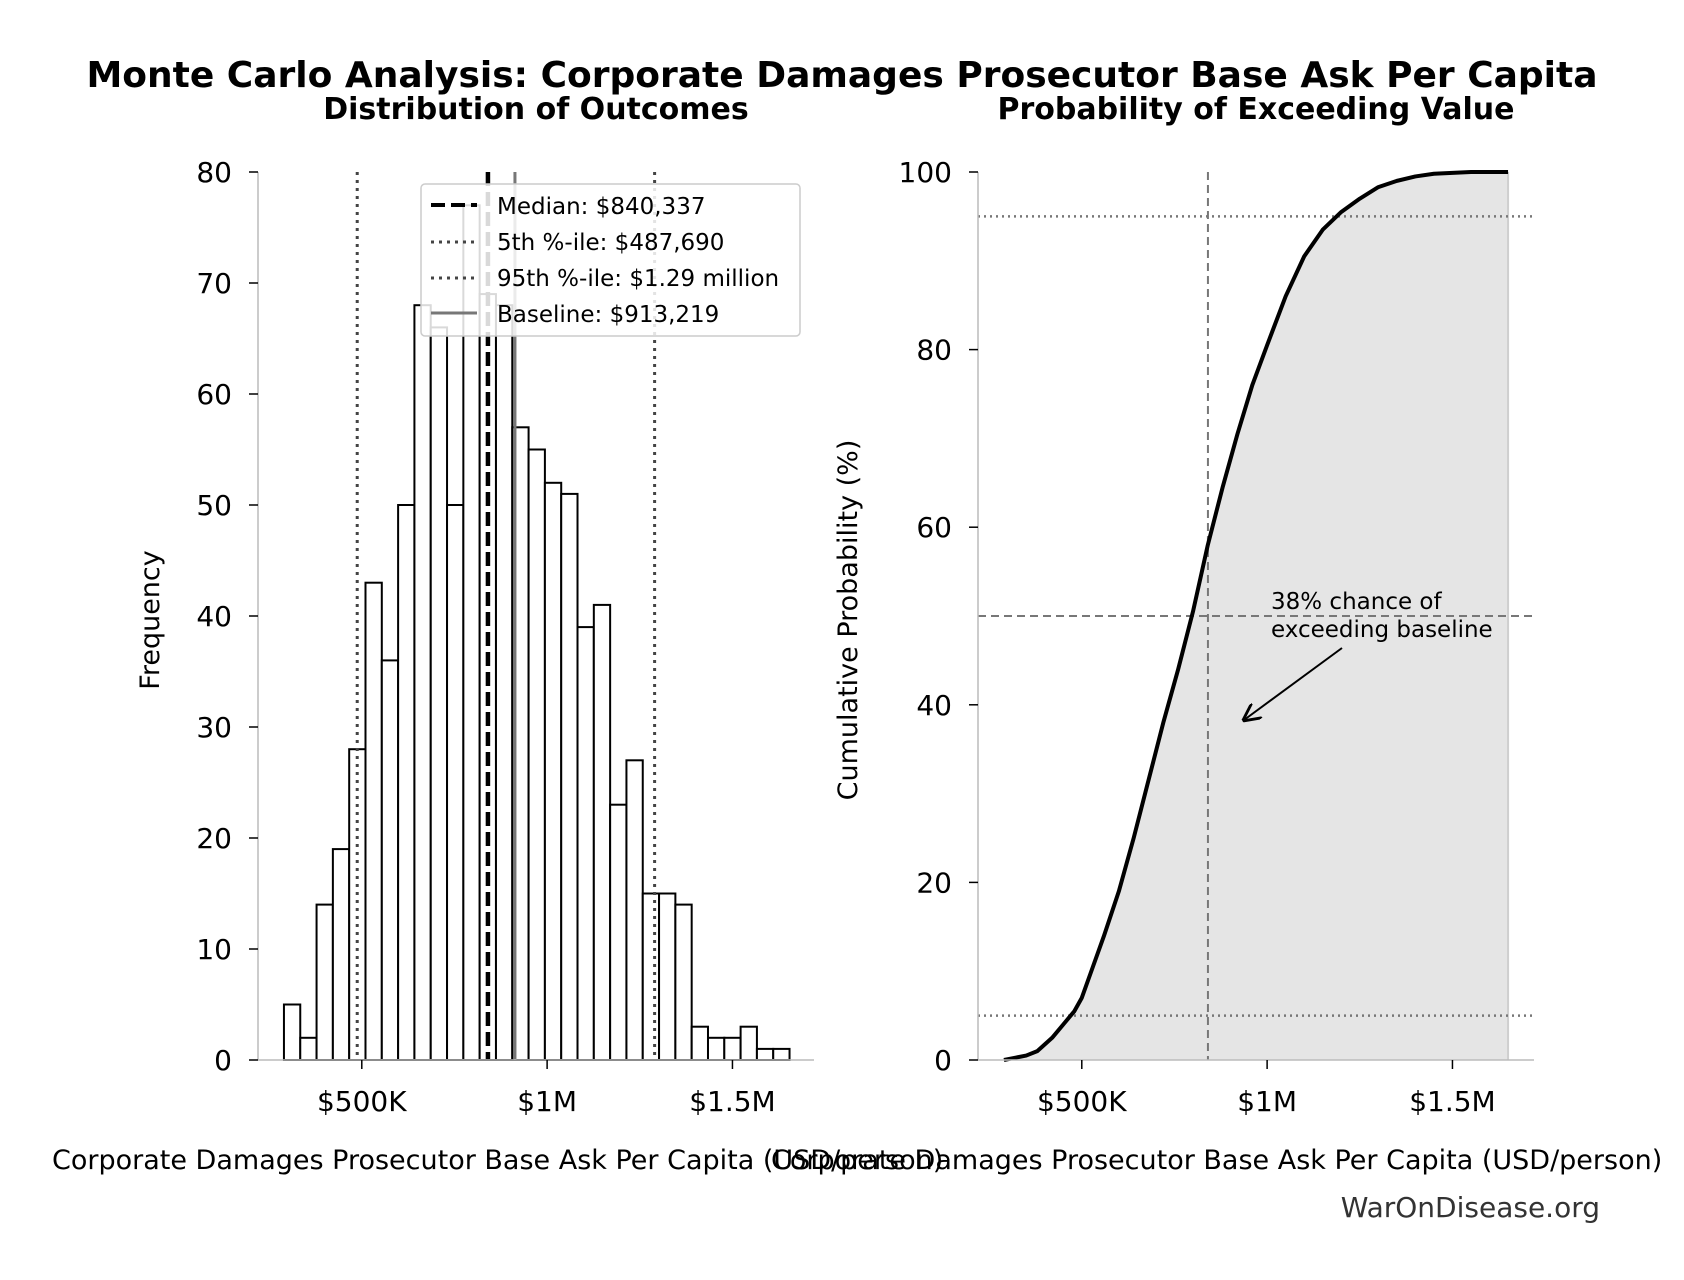 The image size is (1684, 1280). What do you see at coordinates (934, 527) in the screenshot?
I see `cdf-y-tick-label: 60` at bounding box center [934, 527].